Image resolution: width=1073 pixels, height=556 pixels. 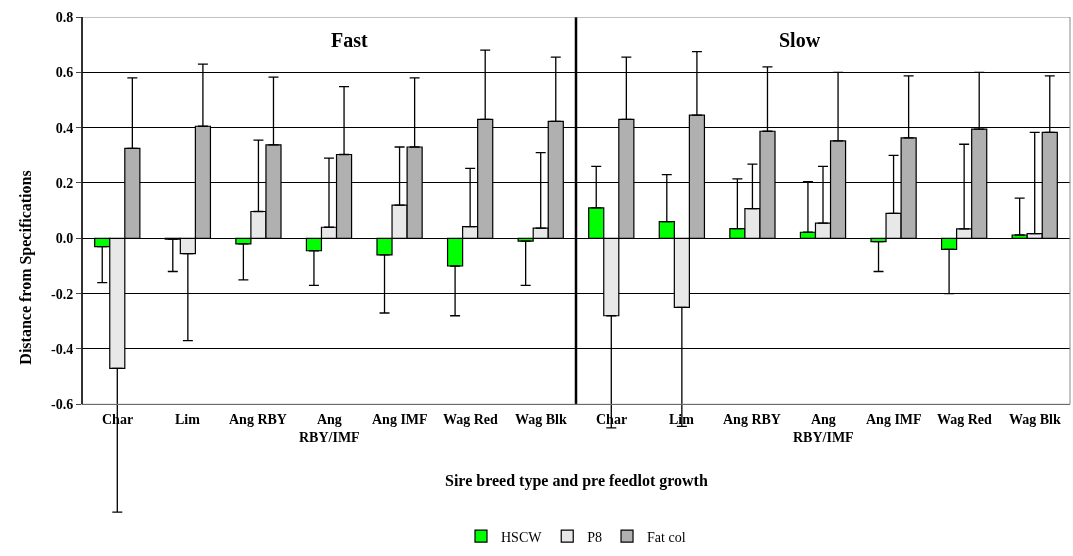 I want to click on y-tick-label: -0.6, so click(x=62, y=405).